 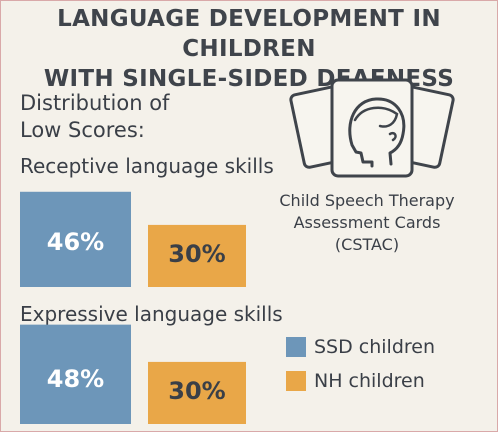 I want to click on subtitle-line-2: Low Scores:, so click(x=82, y=130).